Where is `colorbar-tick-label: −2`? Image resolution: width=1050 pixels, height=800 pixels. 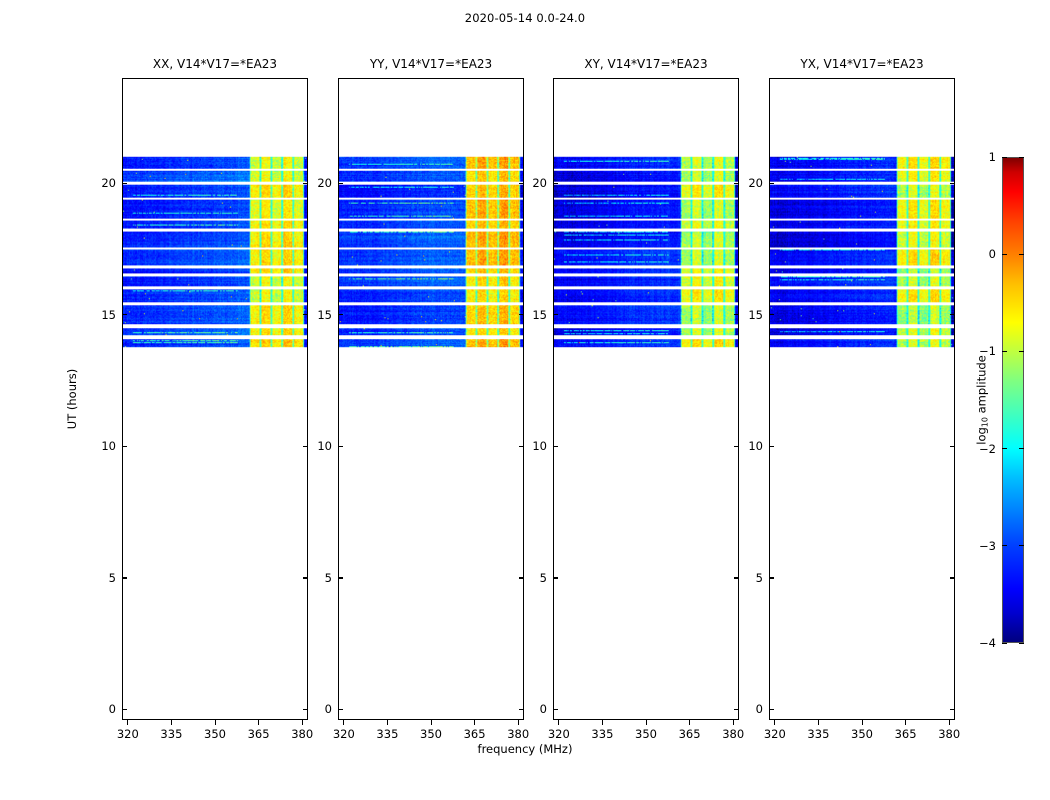 colorbar-tick-label: −2 is located at coordinates (987, 448).